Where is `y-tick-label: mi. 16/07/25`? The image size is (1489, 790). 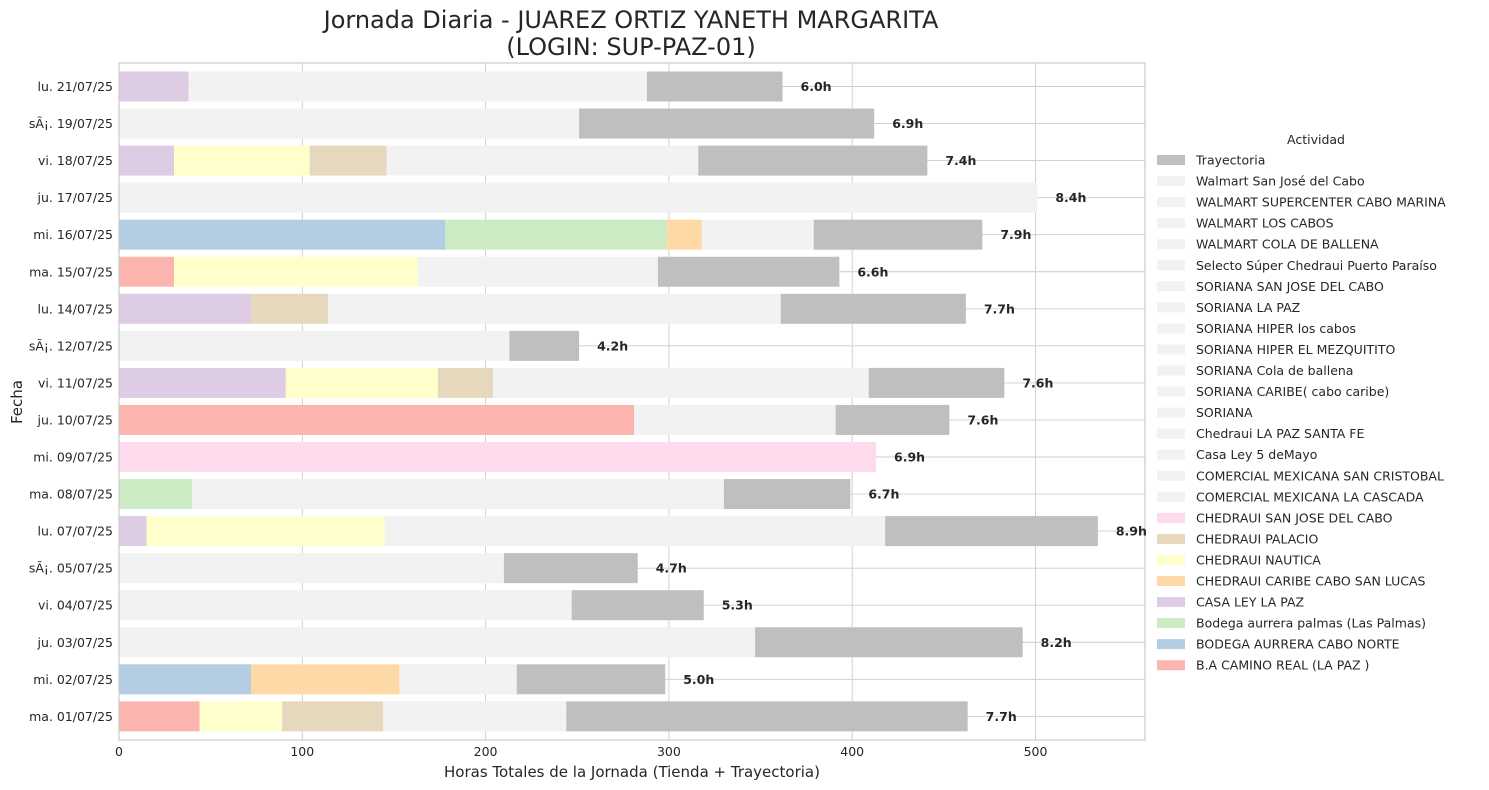 y-tick-label: mi. 16/07/25 is located at coordinates (73, 234).